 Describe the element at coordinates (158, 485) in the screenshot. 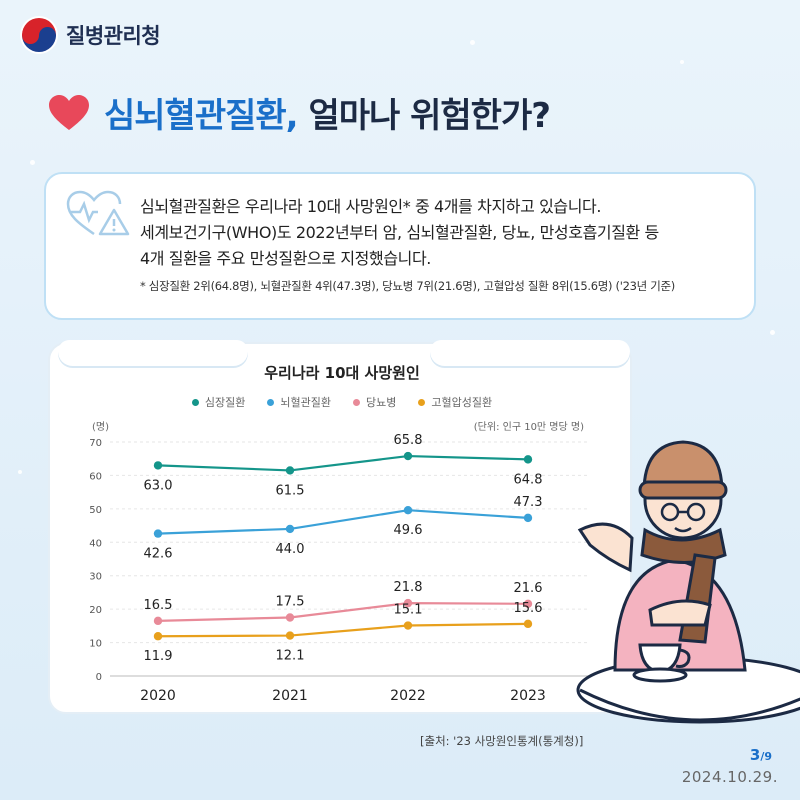

I see `data-label: 63.0` at that location.